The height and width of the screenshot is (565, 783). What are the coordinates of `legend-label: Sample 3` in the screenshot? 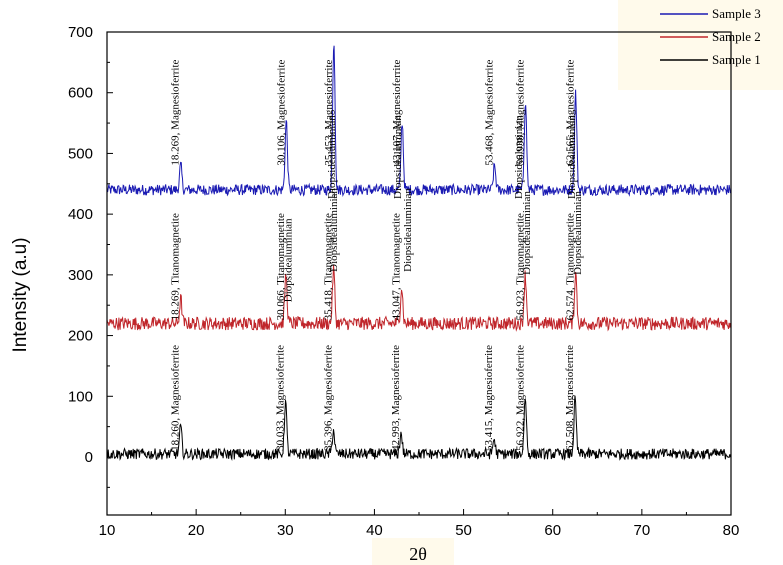 It's located at (736, 13).